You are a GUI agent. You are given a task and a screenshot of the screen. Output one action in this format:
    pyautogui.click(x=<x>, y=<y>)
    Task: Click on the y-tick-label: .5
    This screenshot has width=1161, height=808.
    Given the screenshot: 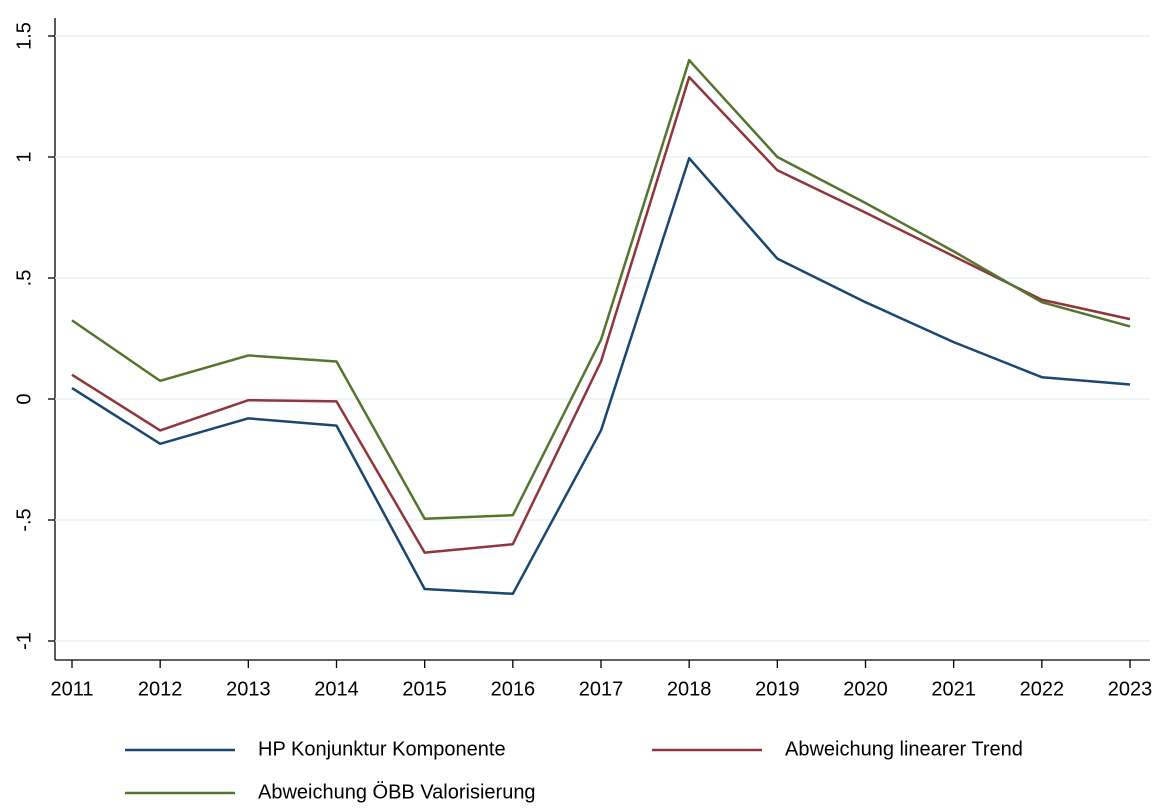 What is the action you would take?
    pyautogui.click(x=24, y=278)
    